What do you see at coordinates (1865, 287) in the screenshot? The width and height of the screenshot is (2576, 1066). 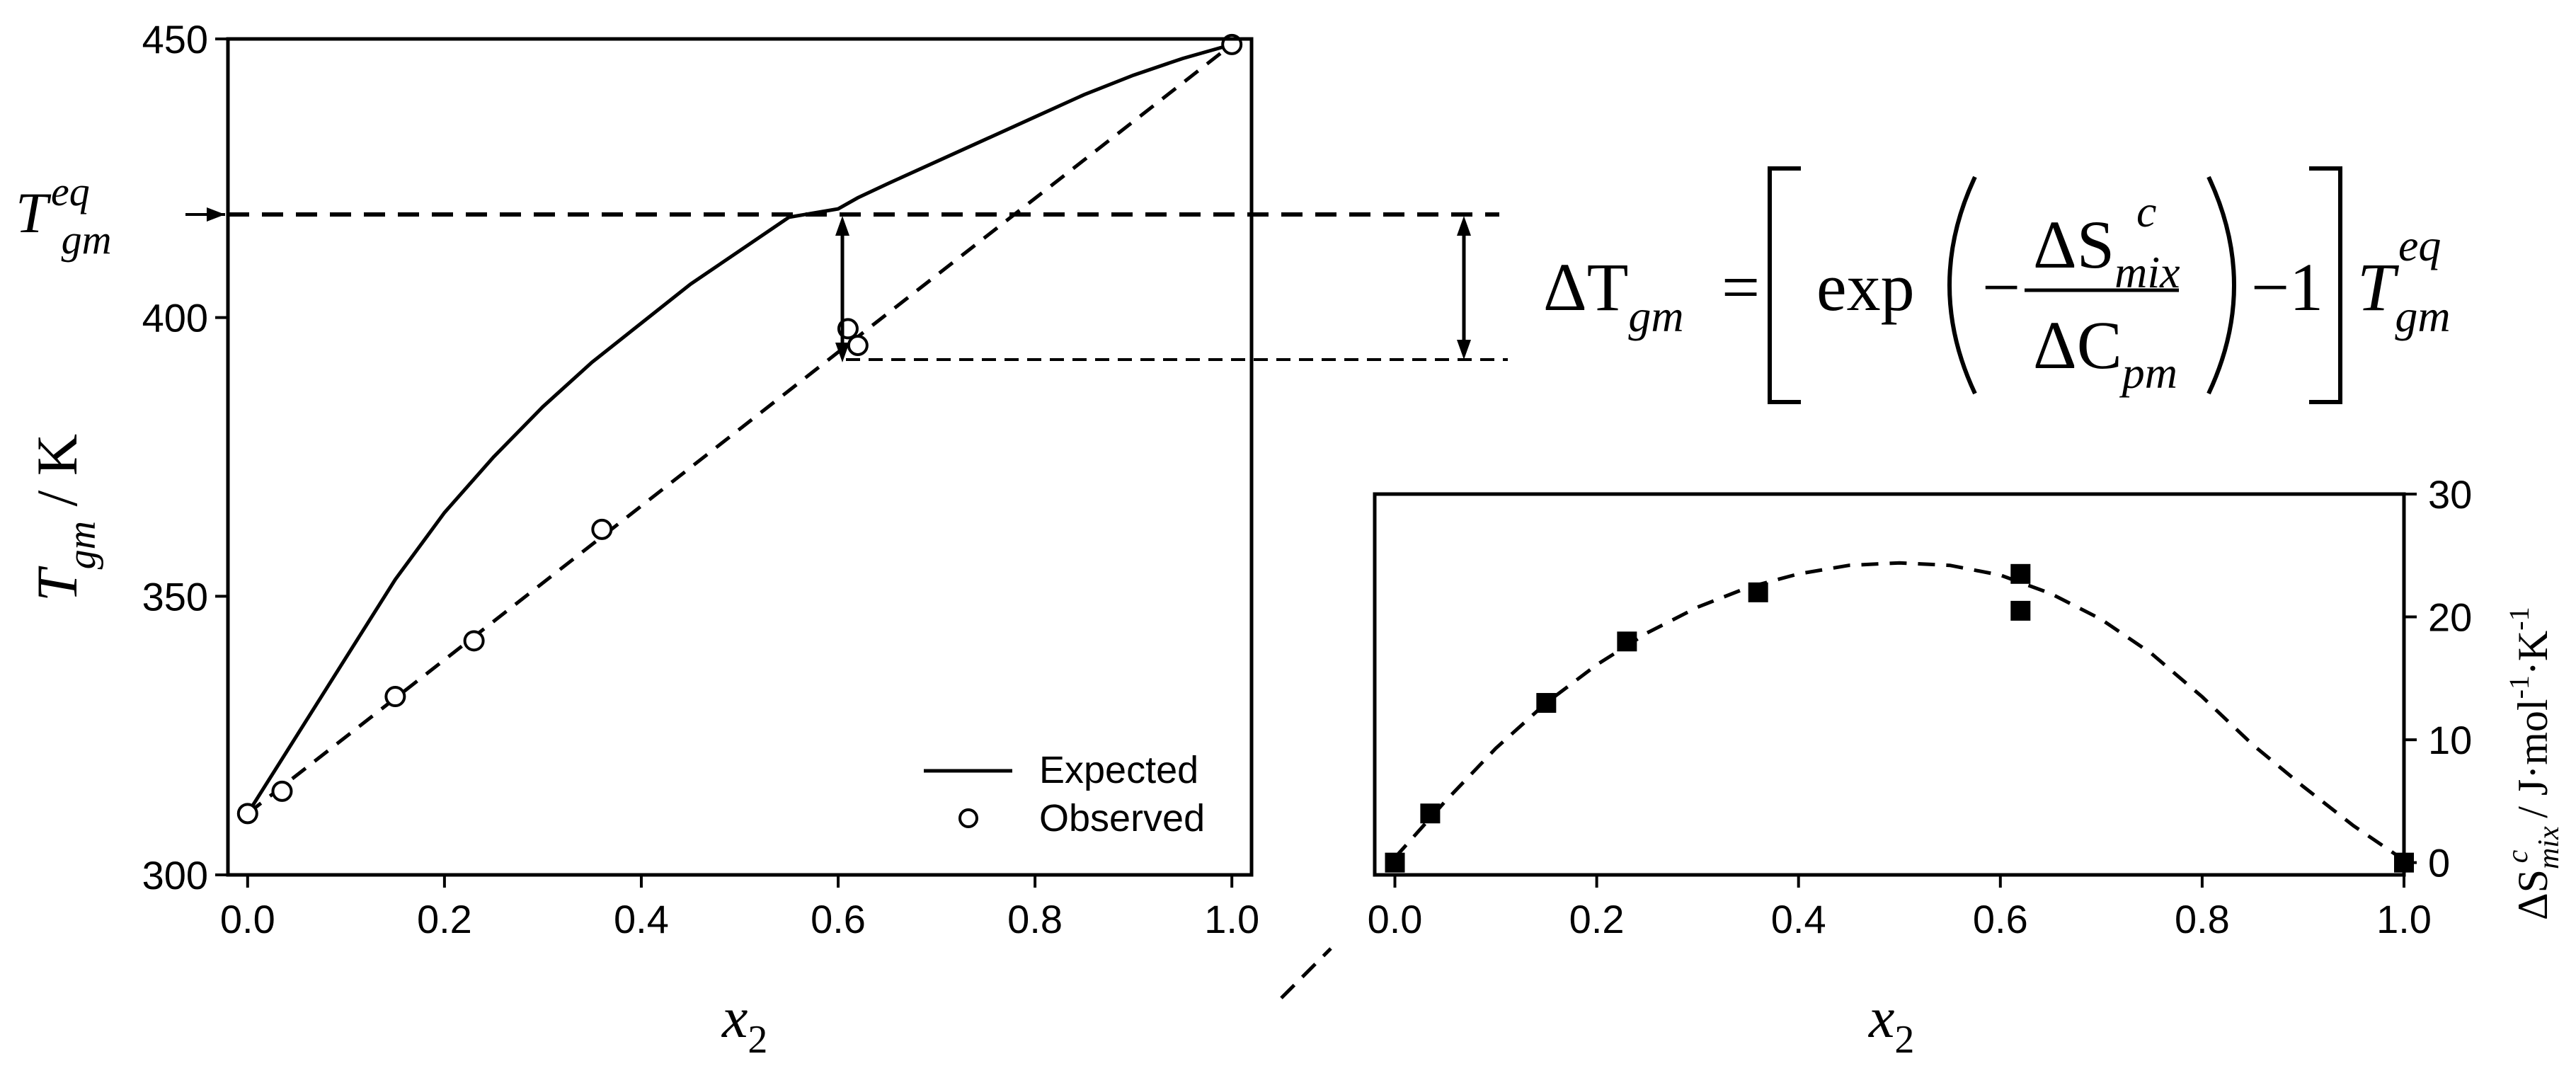 I see `equation-func: exp` at bounding box center [1865, 287].